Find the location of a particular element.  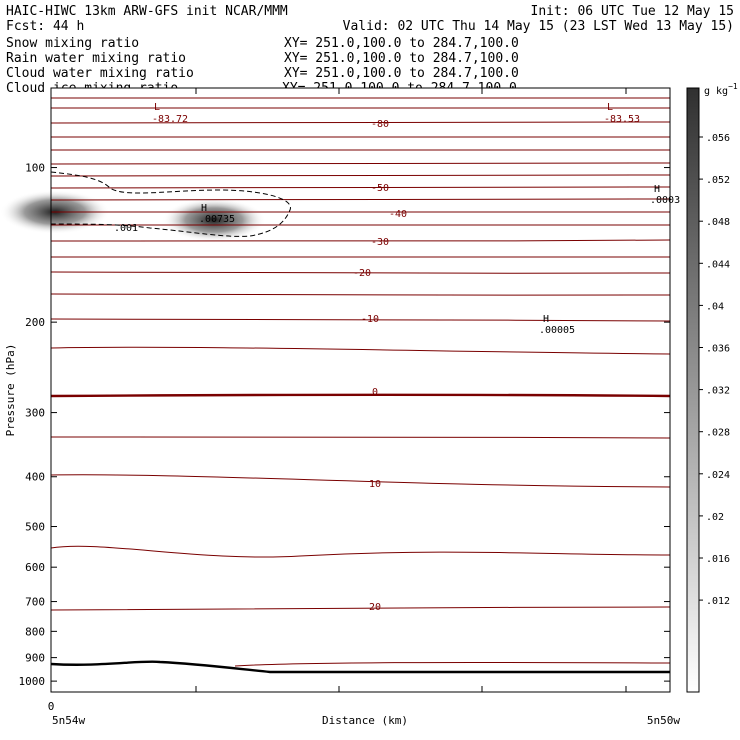

isotherm-label: -30 is located at coordinates (380, 242).